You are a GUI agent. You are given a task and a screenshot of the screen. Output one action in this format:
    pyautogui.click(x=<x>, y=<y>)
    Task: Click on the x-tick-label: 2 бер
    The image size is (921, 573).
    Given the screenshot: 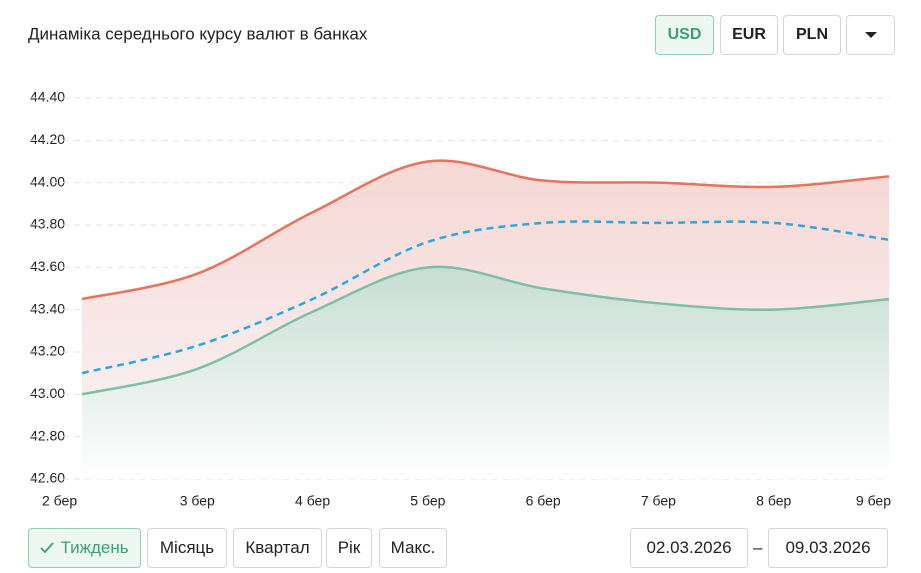 What is the action you would take?
    pyautogui.click(x=59, y=501)
    